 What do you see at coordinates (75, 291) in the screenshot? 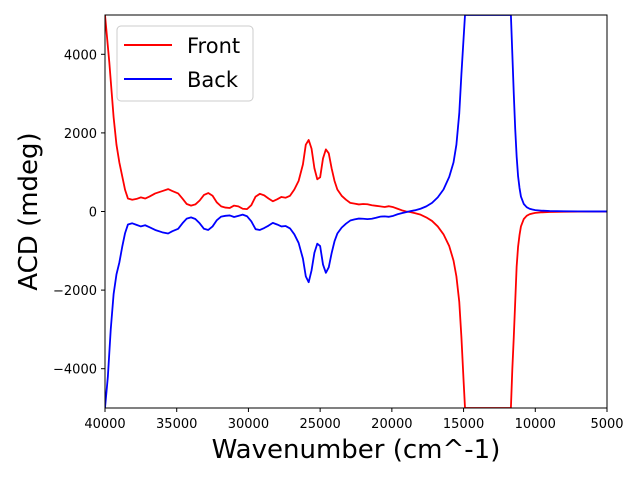
I see `y-tick-label: −2000` at bounding box center [75, 291].